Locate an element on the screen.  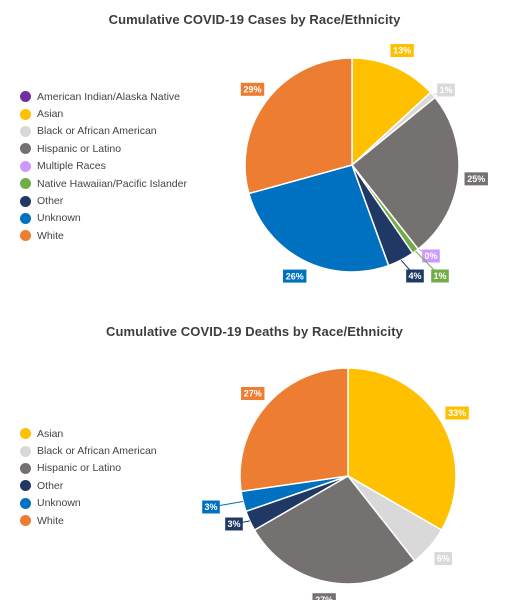
data-label-box-native-hawaiian-pacific-islander is located at coordinates (440, 276).